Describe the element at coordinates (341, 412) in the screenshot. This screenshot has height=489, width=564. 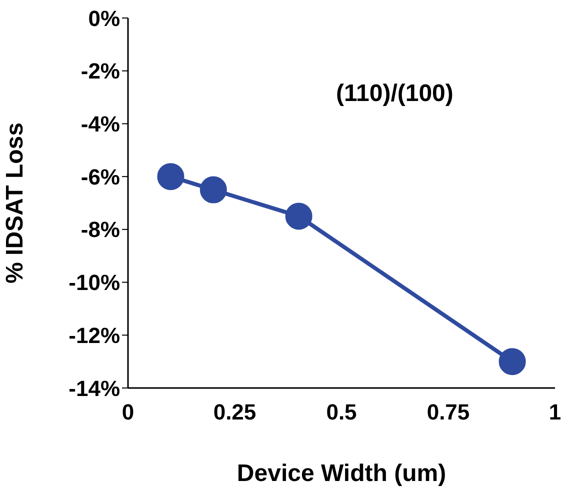
I see `x-tick-label: 0.5` at that location.